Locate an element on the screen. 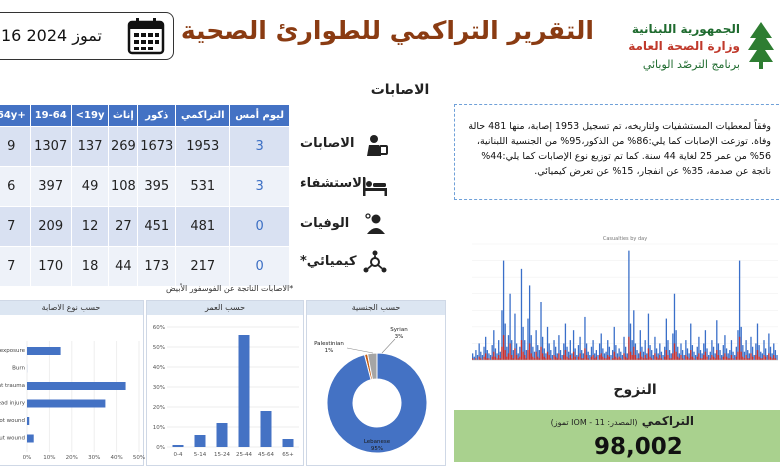 The width and height of the screenshot is (780, 470). category-label: Chemical exposure is located at coordinates (13, 351).